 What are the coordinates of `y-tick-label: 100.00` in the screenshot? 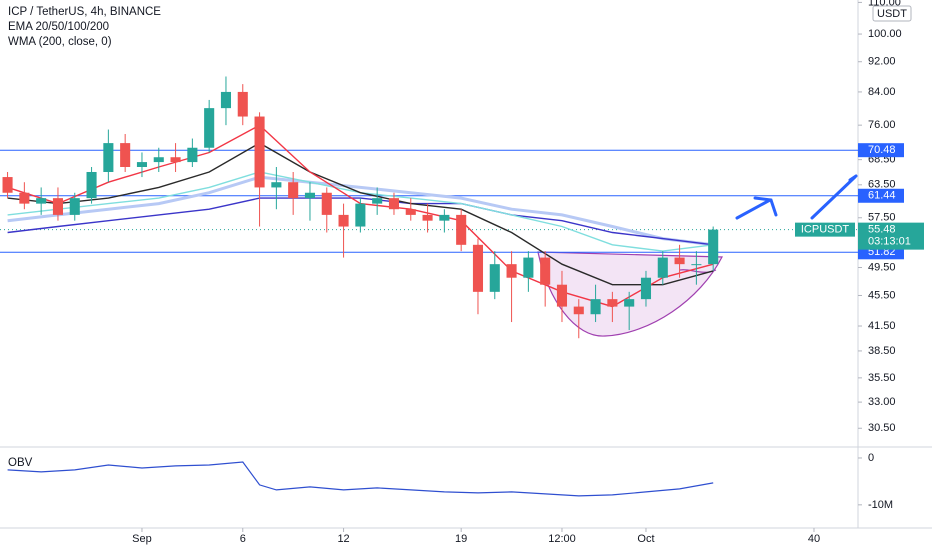 It's located at (885, 34).